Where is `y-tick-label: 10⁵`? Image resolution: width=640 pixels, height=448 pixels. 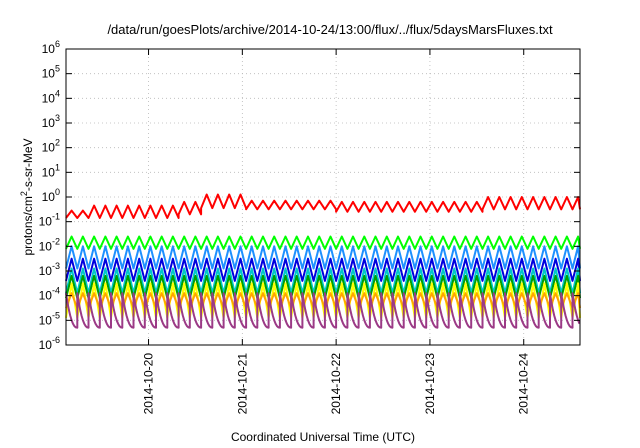
y-tick-label: 10⁵ is located at coordinates (51, 72).